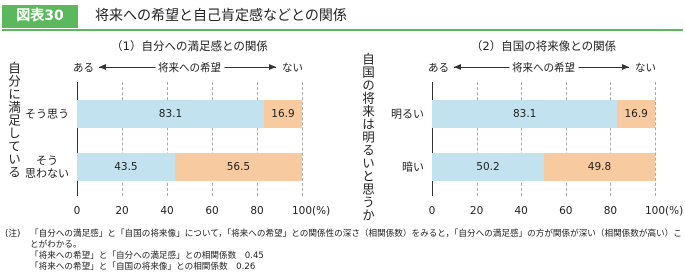  I want to click on bar-segment: 43.5, so click(126, 167).